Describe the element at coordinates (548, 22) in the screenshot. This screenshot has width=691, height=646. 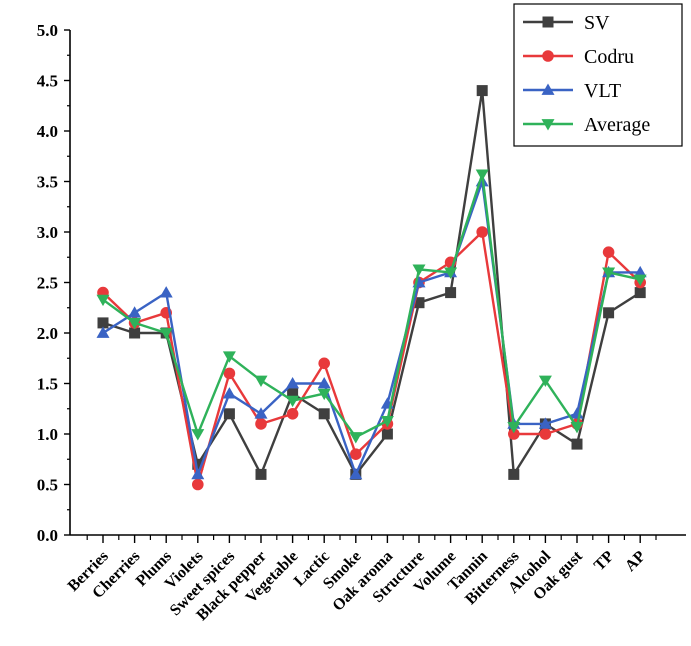
I see `legend-marker-sv` at that location.